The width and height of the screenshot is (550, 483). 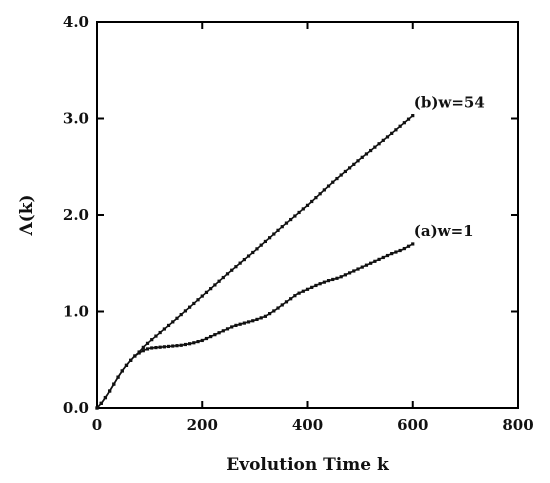 I want to click on x-tick-label: 400, so click(x=307, y=425).